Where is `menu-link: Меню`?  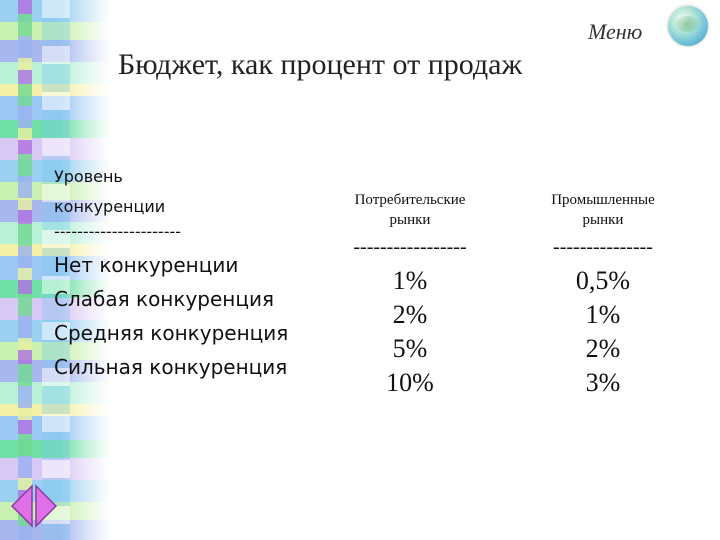 menu-link: Меню is located at coordinates (615, 31).